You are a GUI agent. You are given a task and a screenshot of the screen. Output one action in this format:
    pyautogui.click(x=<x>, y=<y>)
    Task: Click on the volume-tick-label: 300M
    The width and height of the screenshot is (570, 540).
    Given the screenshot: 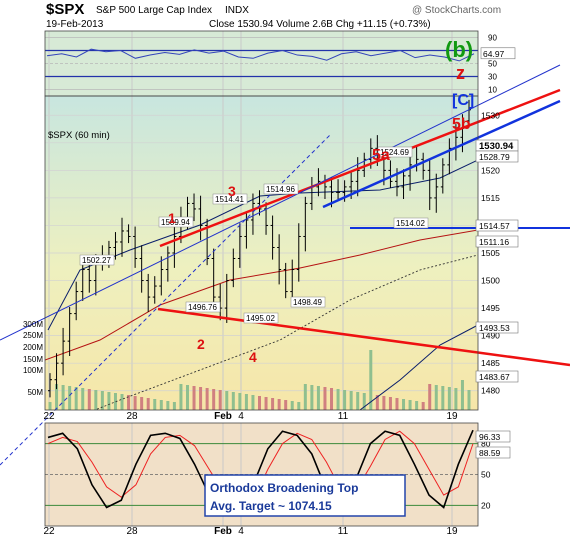 What is the action you would take?
    pyautogui.click(x=33, y=324)
    